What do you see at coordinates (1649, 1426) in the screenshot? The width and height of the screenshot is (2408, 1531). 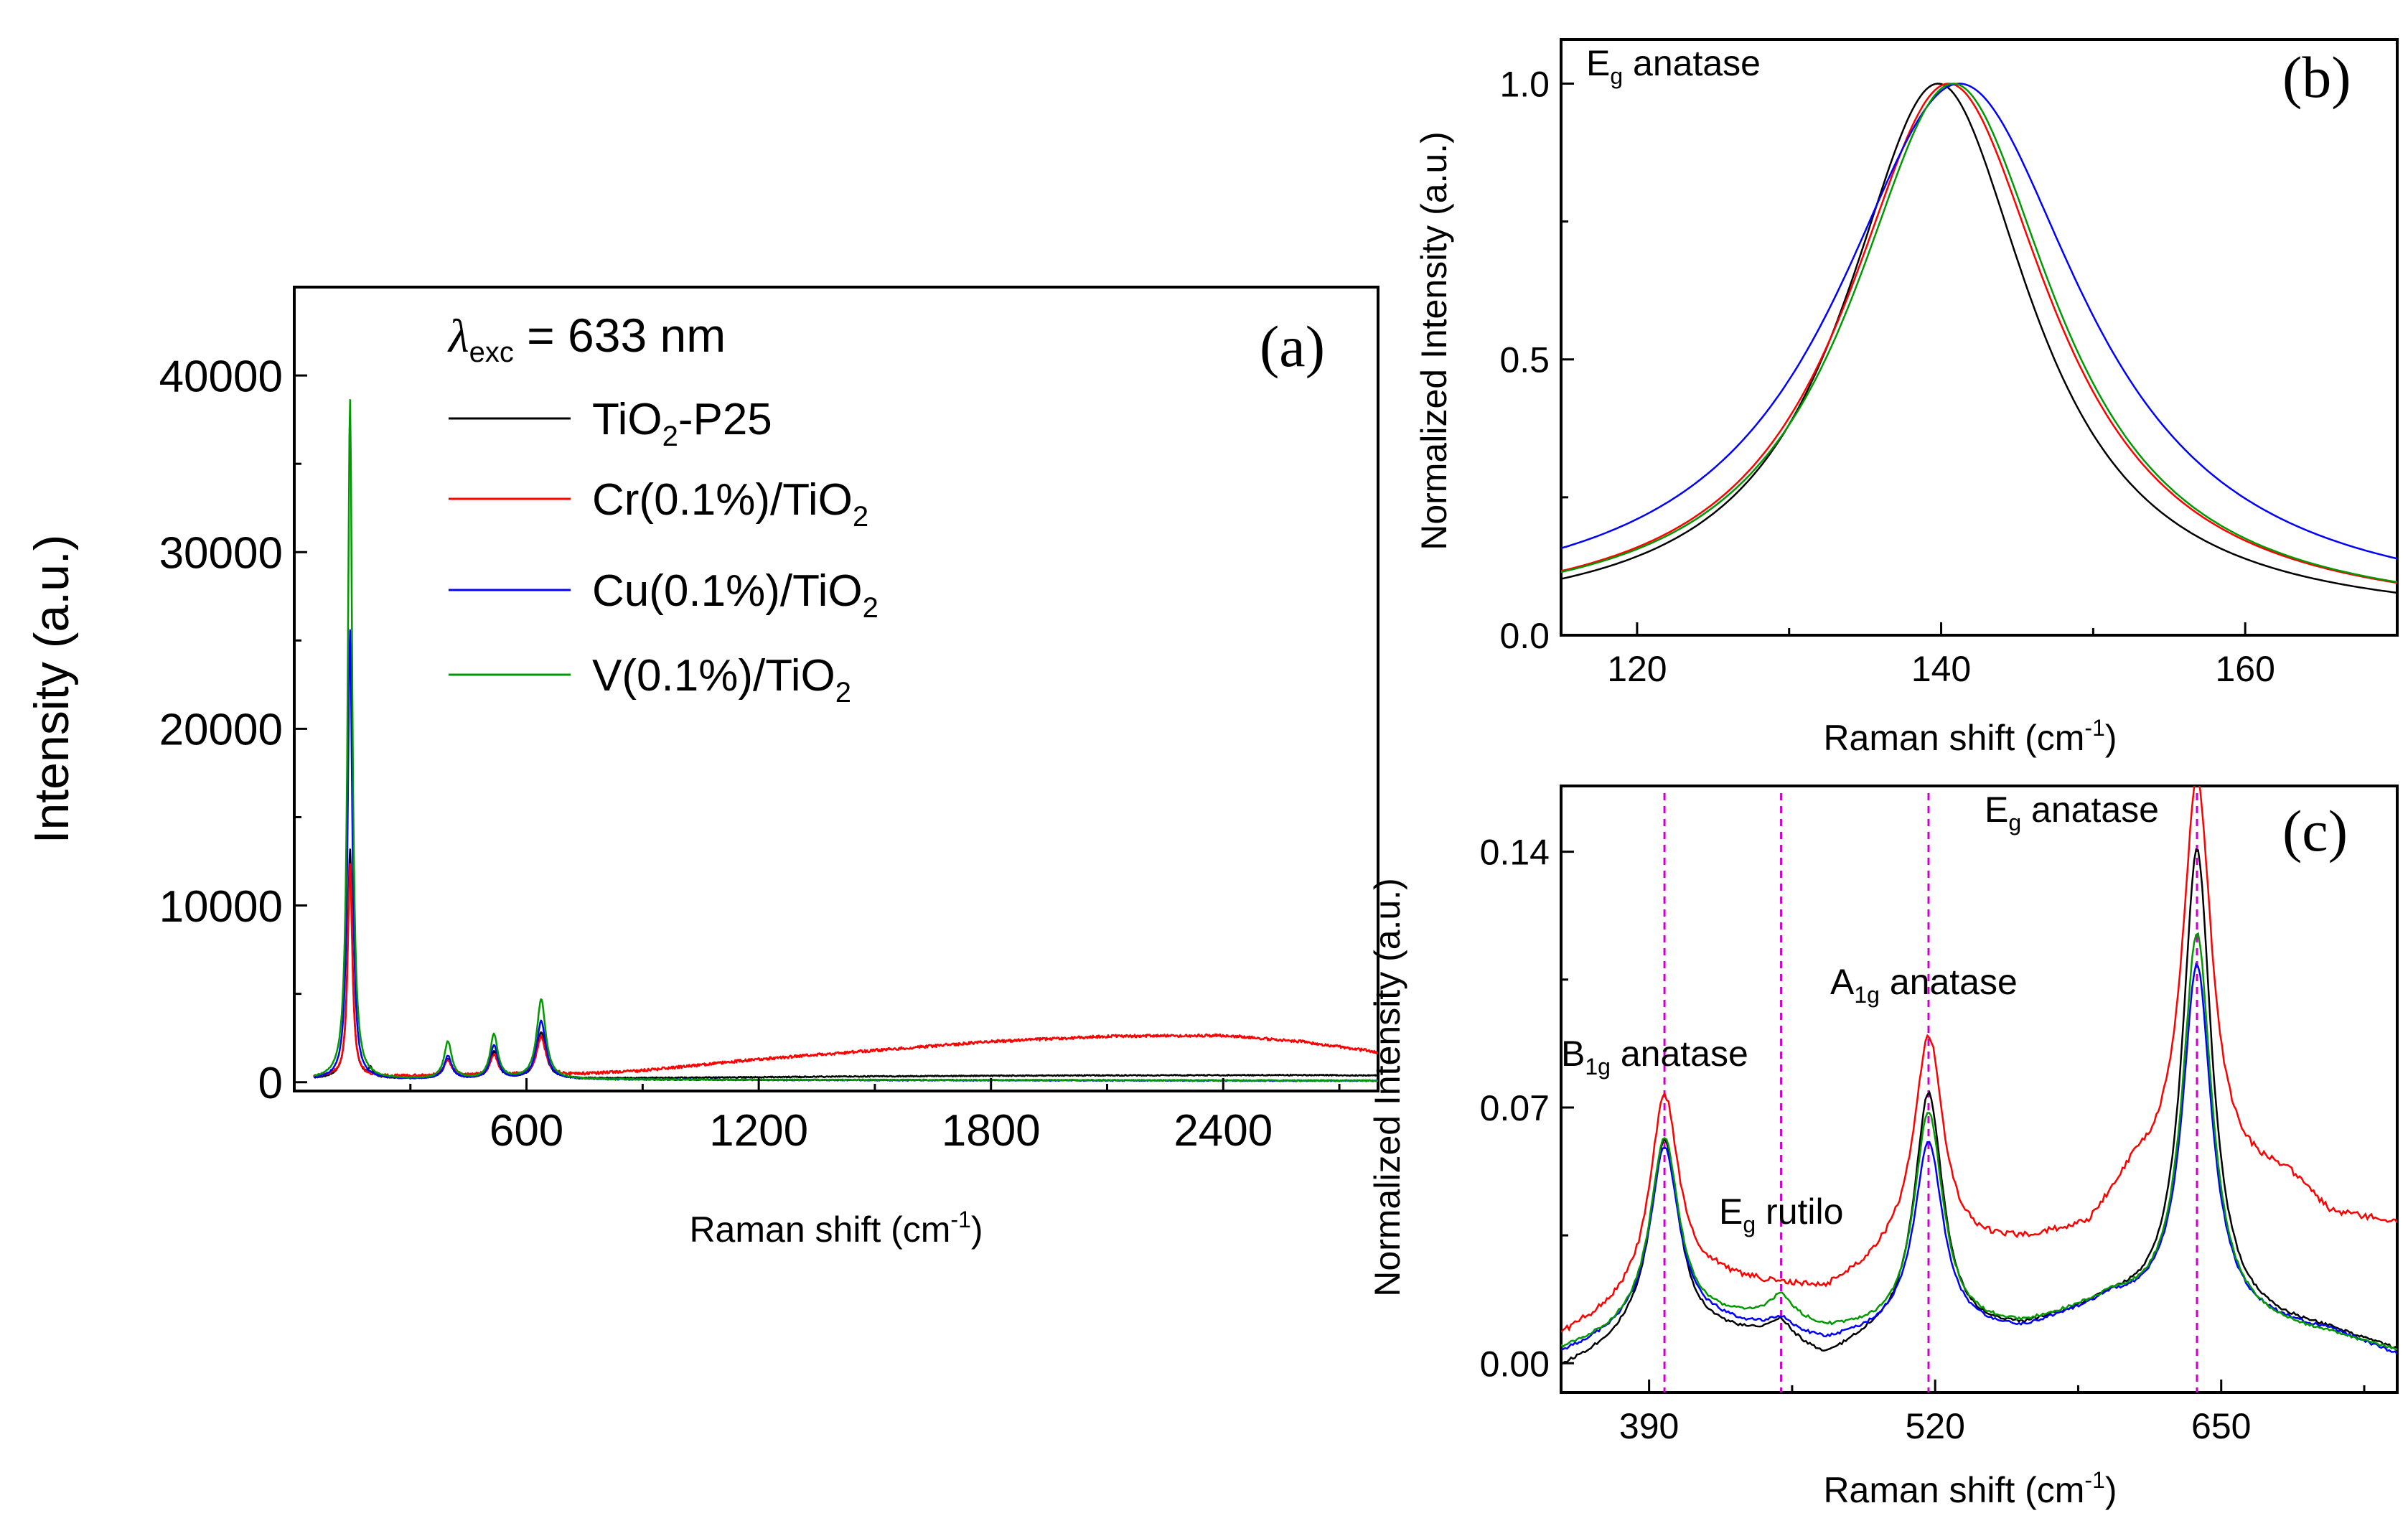 I see `x-tick-label: 390` at bounding box center [1649, 1426].